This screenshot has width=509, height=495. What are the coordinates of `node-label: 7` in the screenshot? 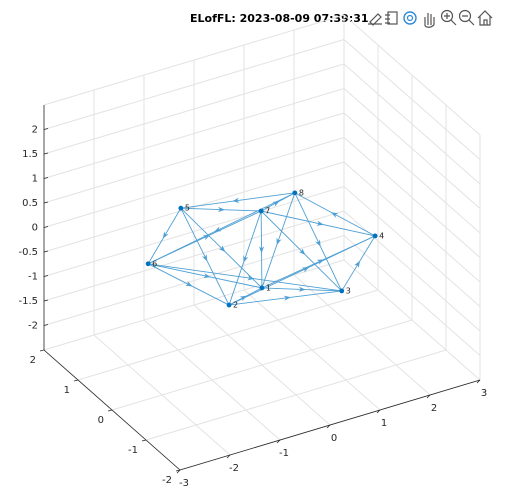 It's located at (267, 211).